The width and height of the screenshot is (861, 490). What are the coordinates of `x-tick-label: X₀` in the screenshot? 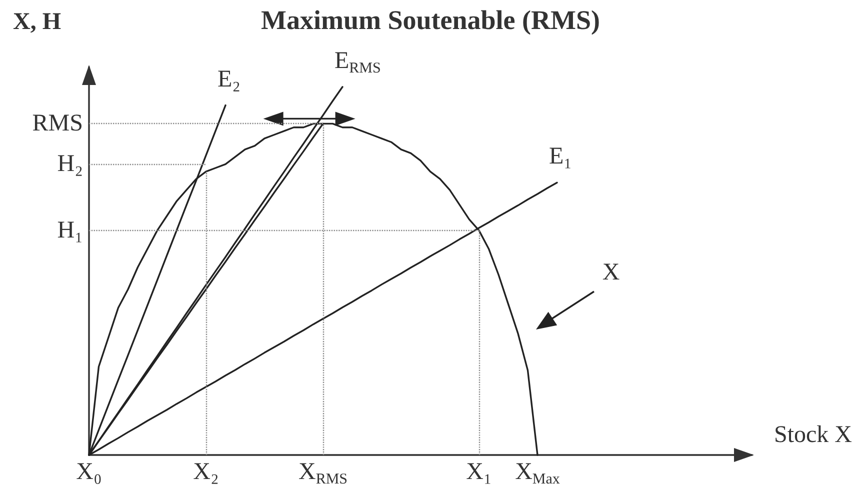 It's located at (89, 472).